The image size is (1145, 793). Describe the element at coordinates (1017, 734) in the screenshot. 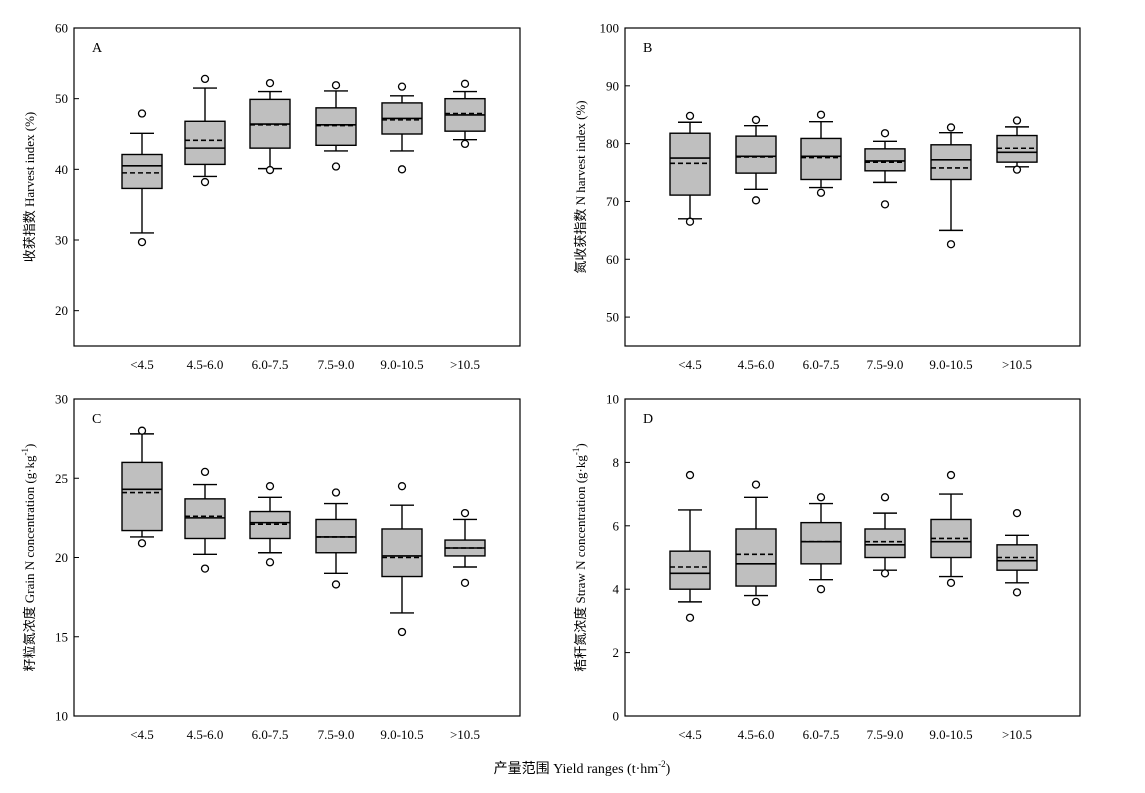

I see `panel-d-xtick-label: >10.5` at that location.